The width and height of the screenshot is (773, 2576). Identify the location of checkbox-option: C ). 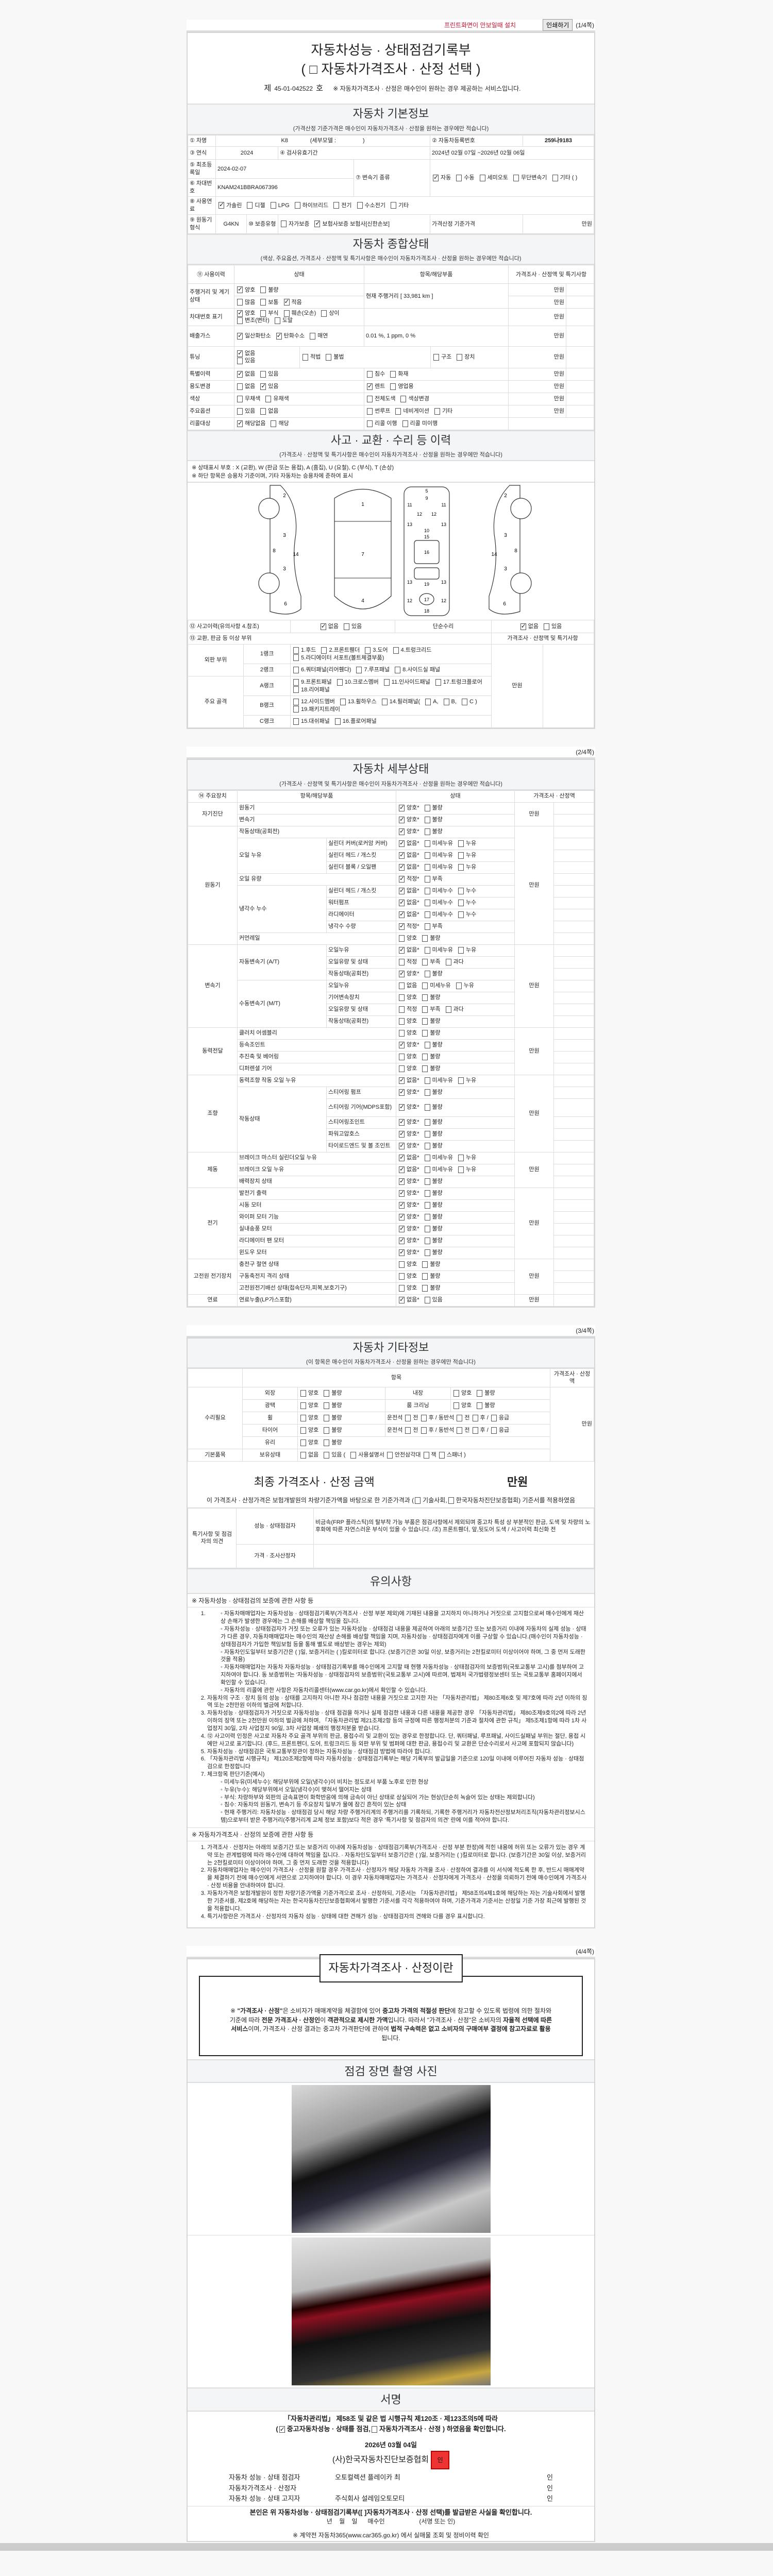
(469, 701).